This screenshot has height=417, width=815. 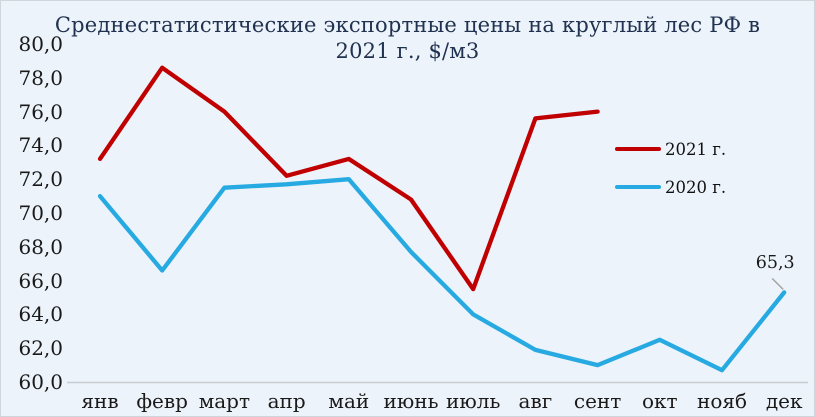 I want to click on data-label-dec-2020: 65,3, so click(x=775, y=263).